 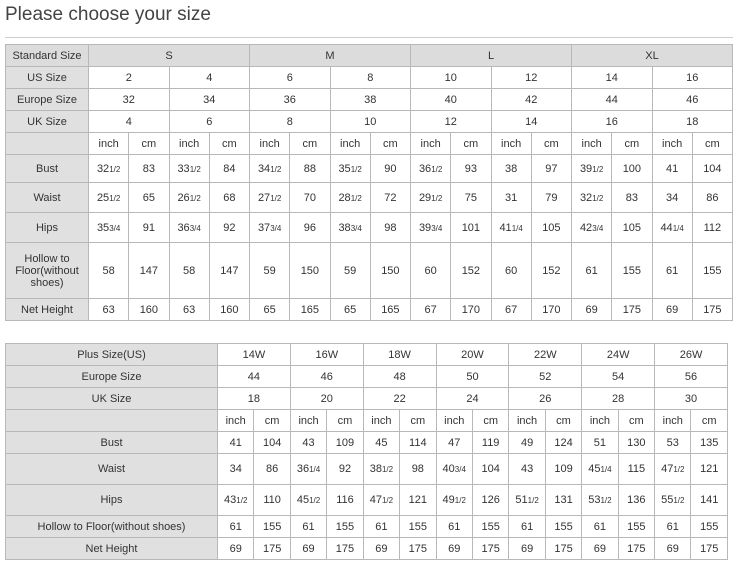 What do you see at coordinates (269, 309) in the screenshot?
I see `measurement: 65` at bounding box center [269, 309].